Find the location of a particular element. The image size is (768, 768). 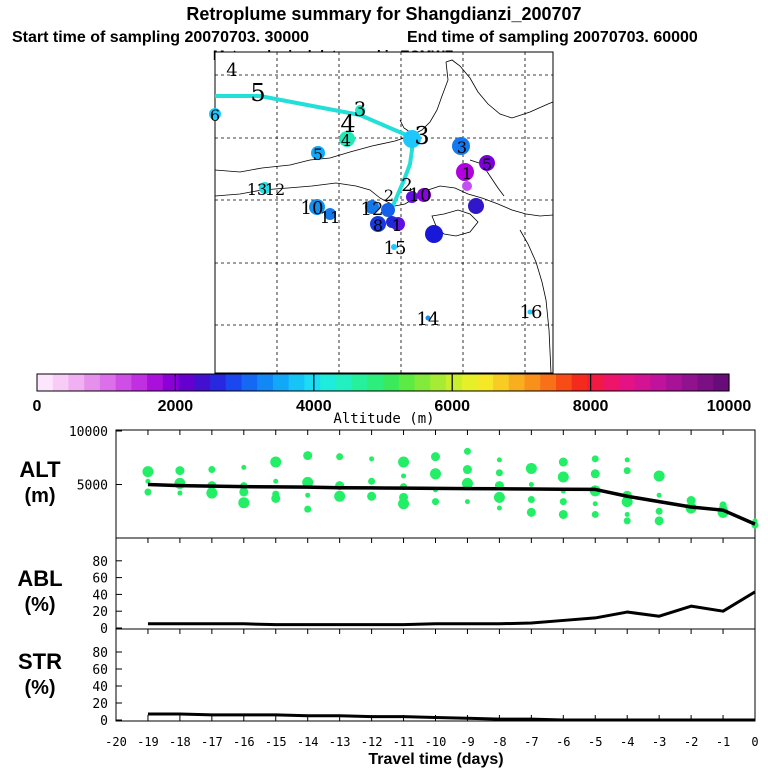

altitude-colorbar: 0 2000 4000 6000 8000 10000 Altitude (m) is located at coordinates (392, 400).